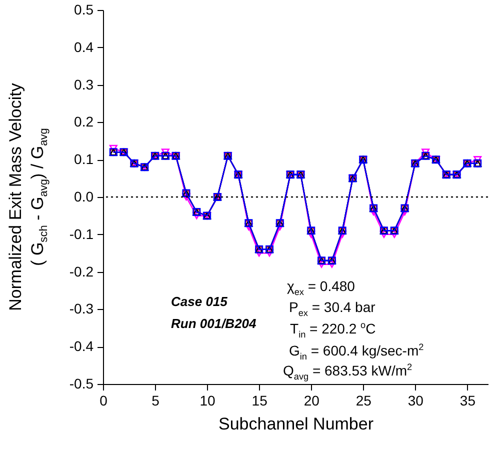  Describe the element at coordinates (84, 10) in the screenshot. I see `y-tick-label: 0.5` at that location.